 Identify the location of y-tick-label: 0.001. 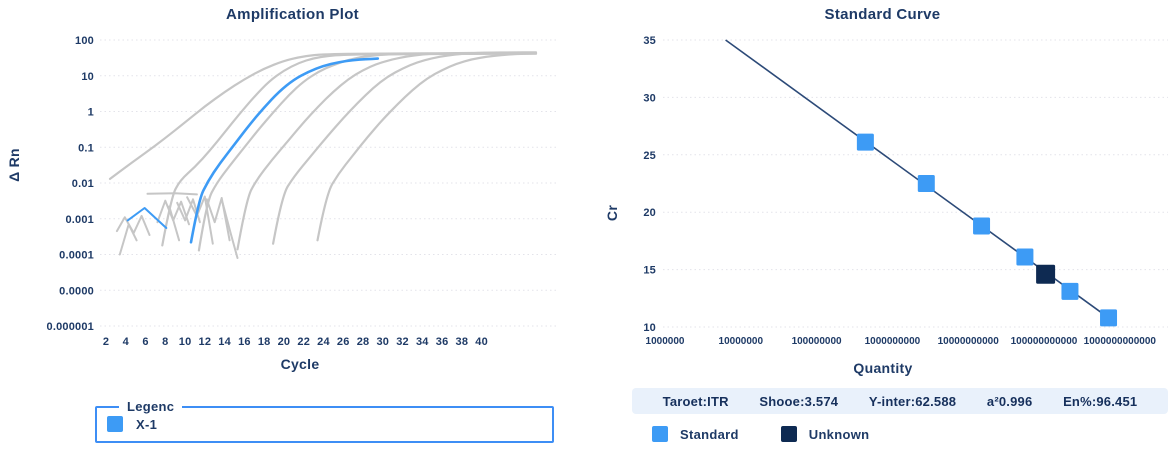
(79, 220).